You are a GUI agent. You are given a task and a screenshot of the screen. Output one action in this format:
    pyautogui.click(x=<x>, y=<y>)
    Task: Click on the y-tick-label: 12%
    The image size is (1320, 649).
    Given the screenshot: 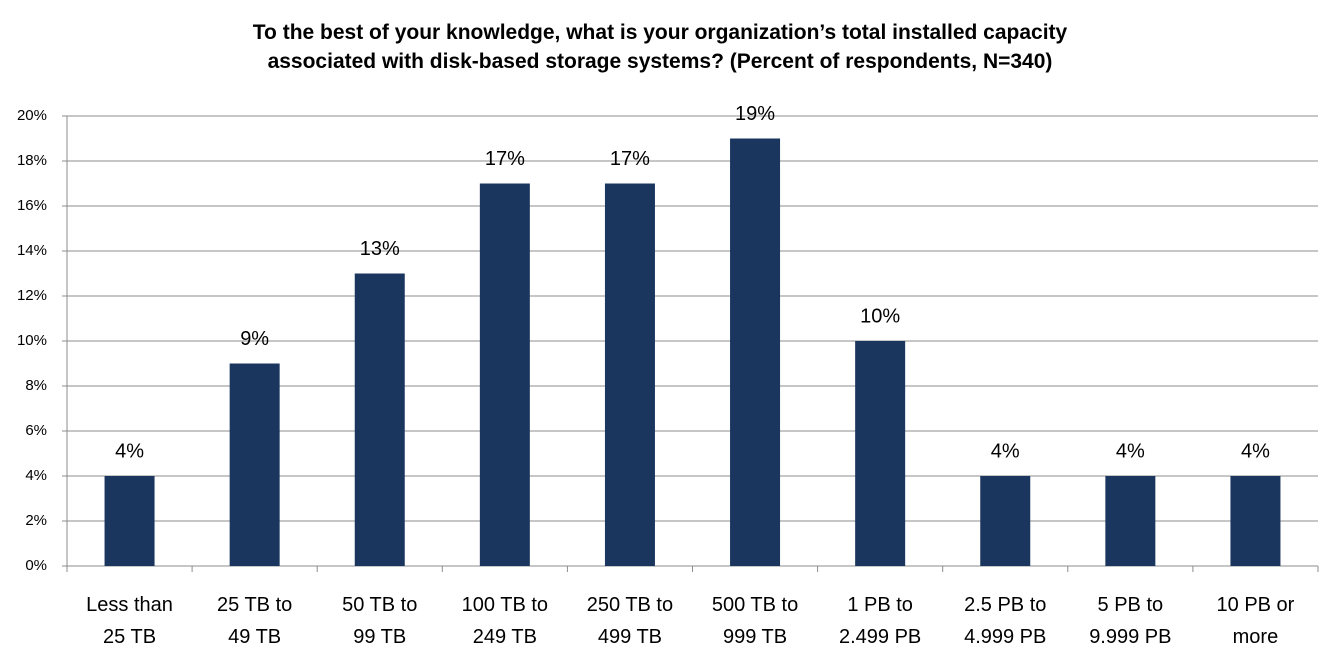 What is the action you would take?
    pyautogui.click(x=32, y=295)
    